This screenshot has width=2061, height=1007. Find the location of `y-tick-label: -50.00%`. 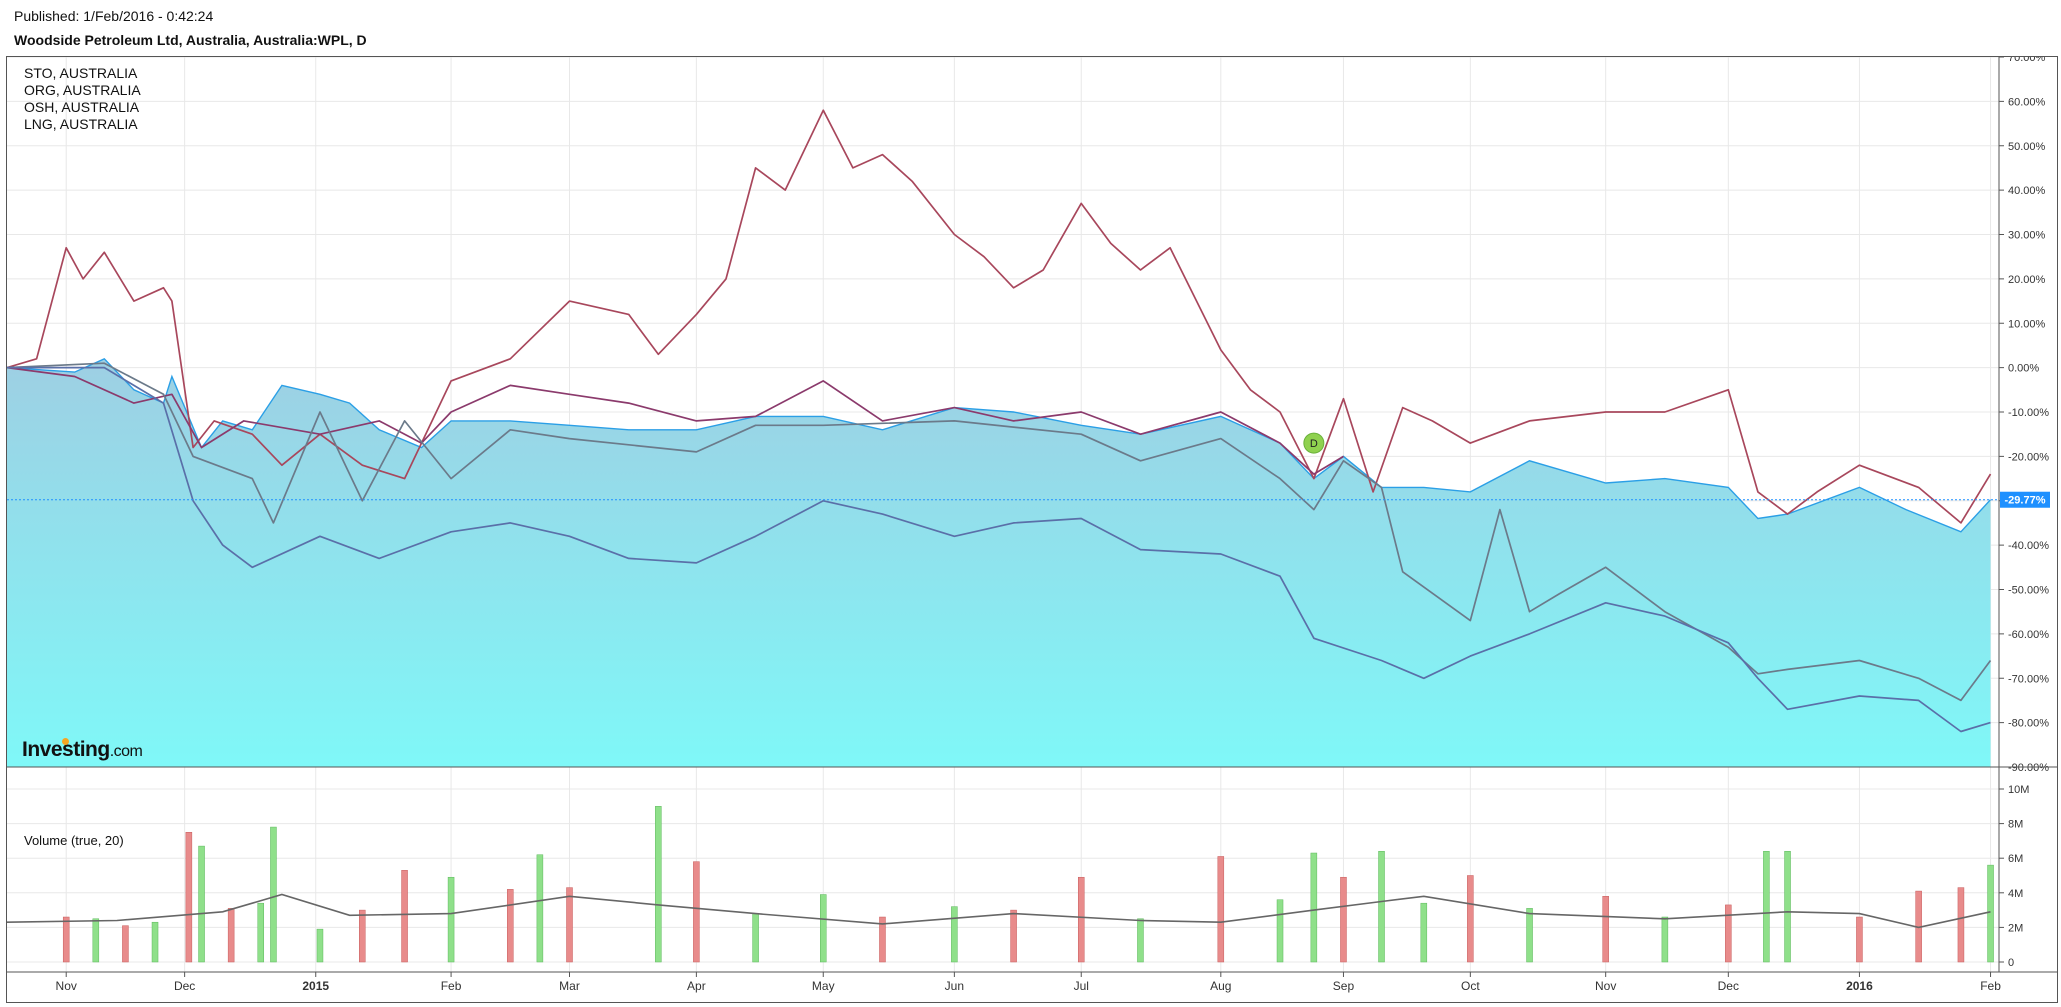

y-tick-label: -50.00% is located at coordinates (2028, 591).